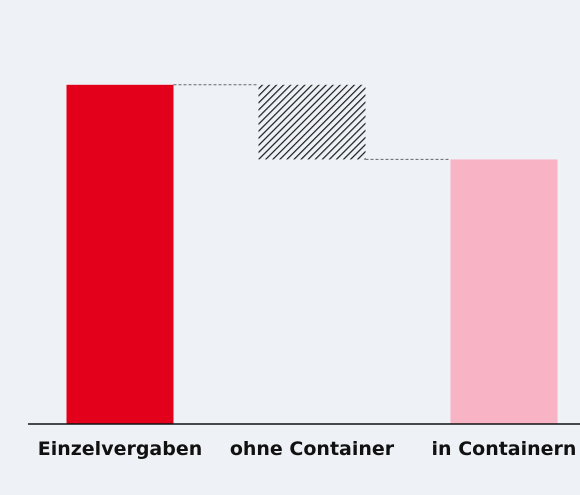 This screenshot has height=495, width=580. What do you see at coordinates (312, 449) in the screenshot?
I see `x-tick-label: ohne Container` at bounding box center [312, 449].